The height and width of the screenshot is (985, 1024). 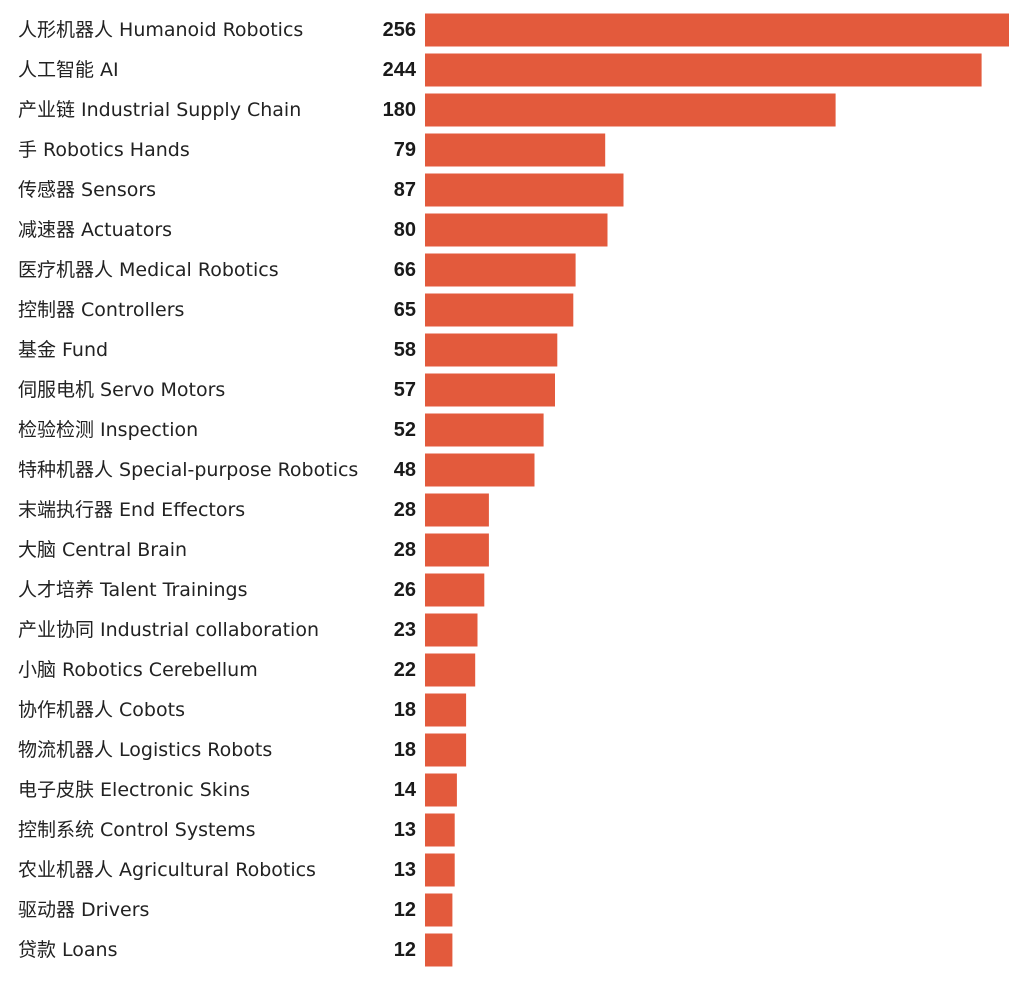 I want to click on category-label: 特种机器人 Special-purpose Robotics, so click(x=188, y=470).